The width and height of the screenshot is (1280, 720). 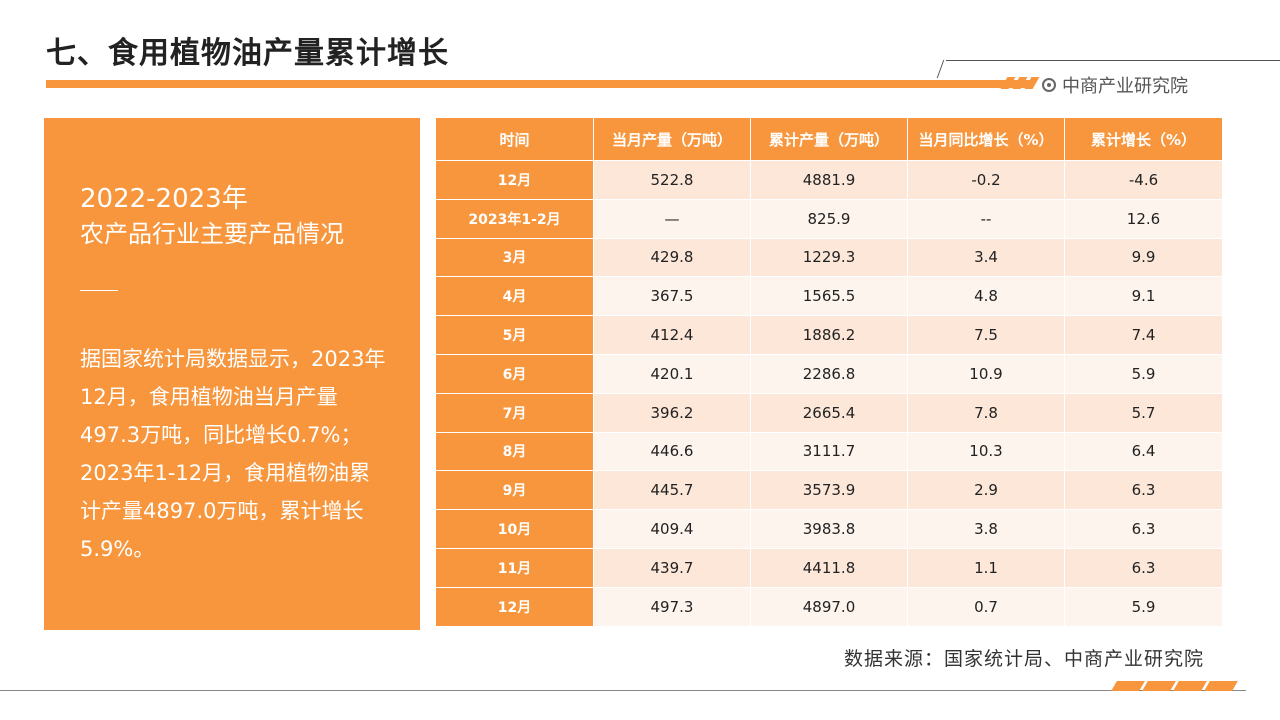 What do you see at coordinates (212, 234) in the screenshot?
I see `panel-subtitle: 农产品行业主要产品情况` at bounding box center [212, 234].